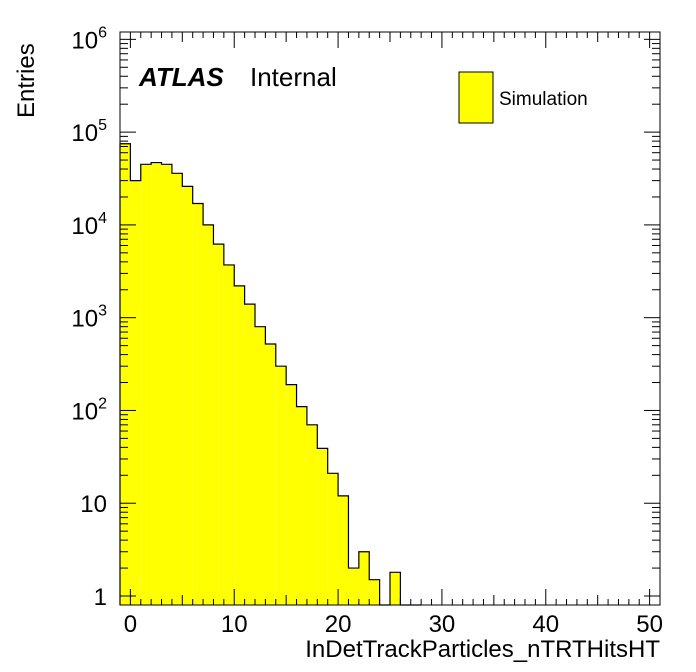 This screenshot has height=672, width=696. Describe the element at coordinates (89, 132) in the screenshot. I see `y-tick-label: 10⁵` at that location.